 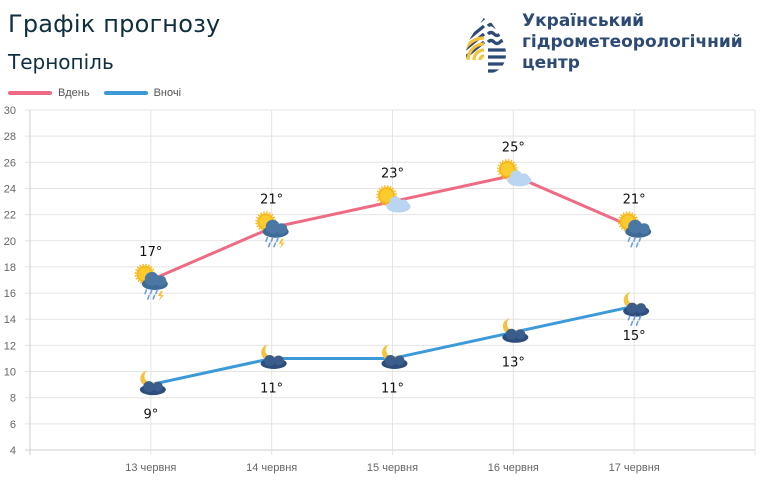 What do you see at coordinates (10, 216) in the screenshot?
I see `y-tick-label: 22` at bounding box center [10, 216].